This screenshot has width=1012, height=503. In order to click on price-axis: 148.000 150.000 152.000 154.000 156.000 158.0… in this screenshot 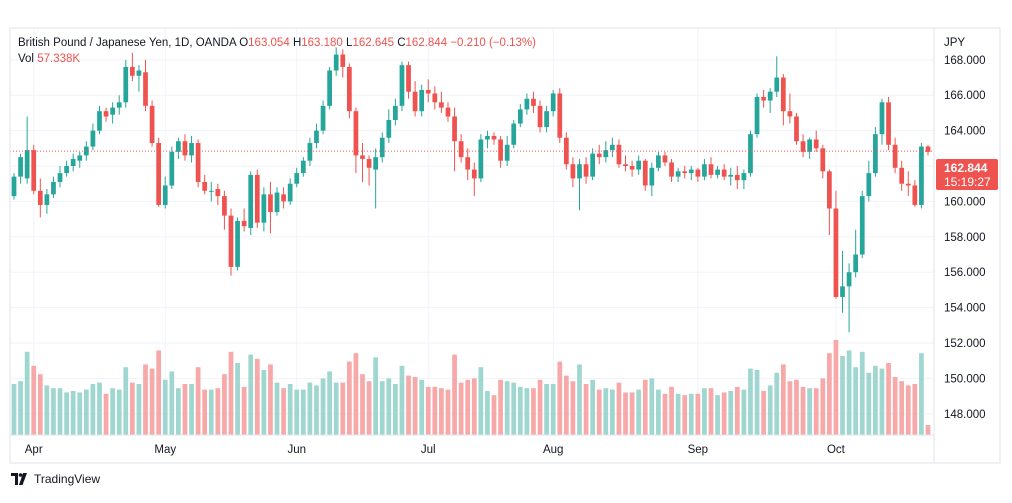, I will do `click(965, 238)`.